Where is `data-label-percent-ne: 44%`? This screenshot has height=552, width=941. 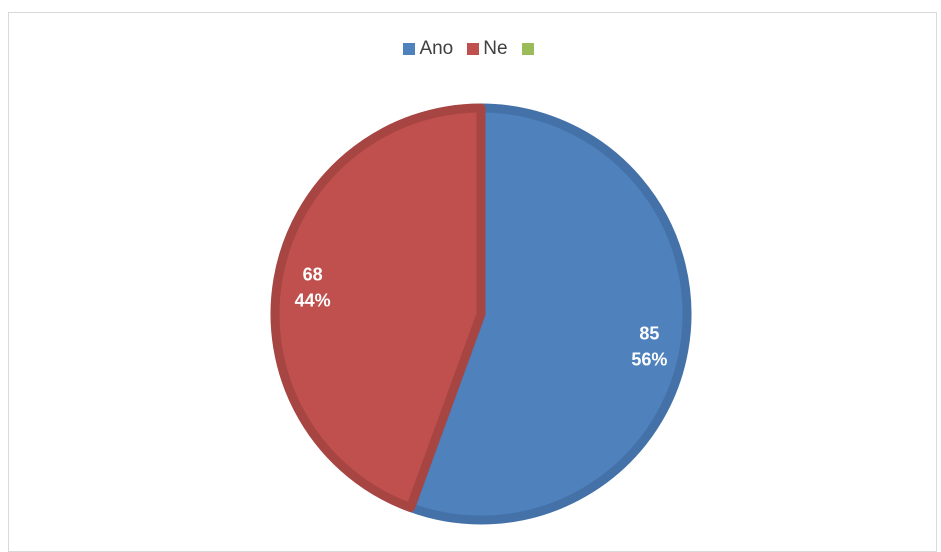 data-label-percent-ne: 44% is located at coordinates (313, 300).